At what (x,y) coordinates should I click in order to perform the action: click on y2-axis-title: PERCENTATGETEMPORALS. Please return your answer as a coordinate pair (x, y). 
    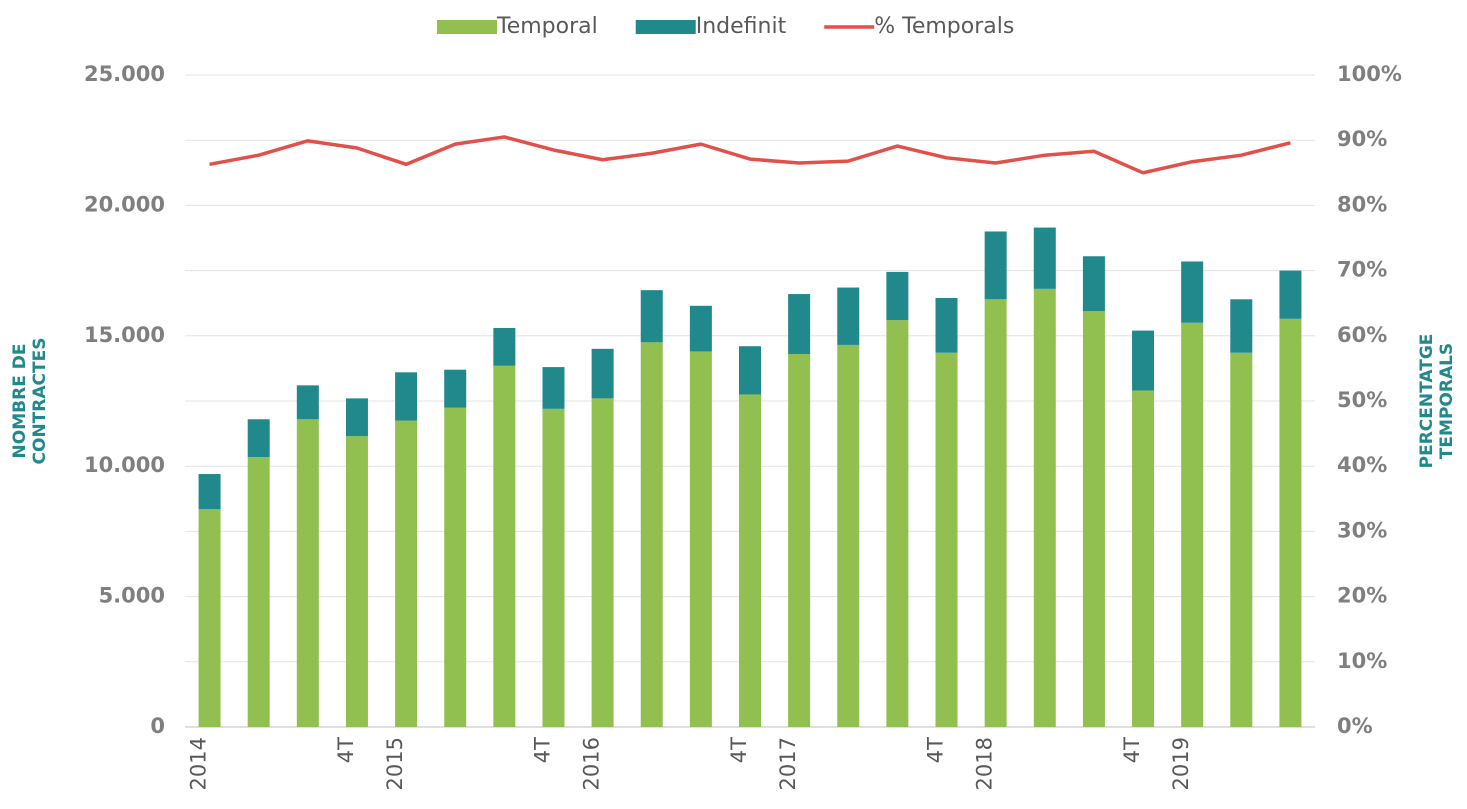
    Looking at the image, I should click on (1437, 401).